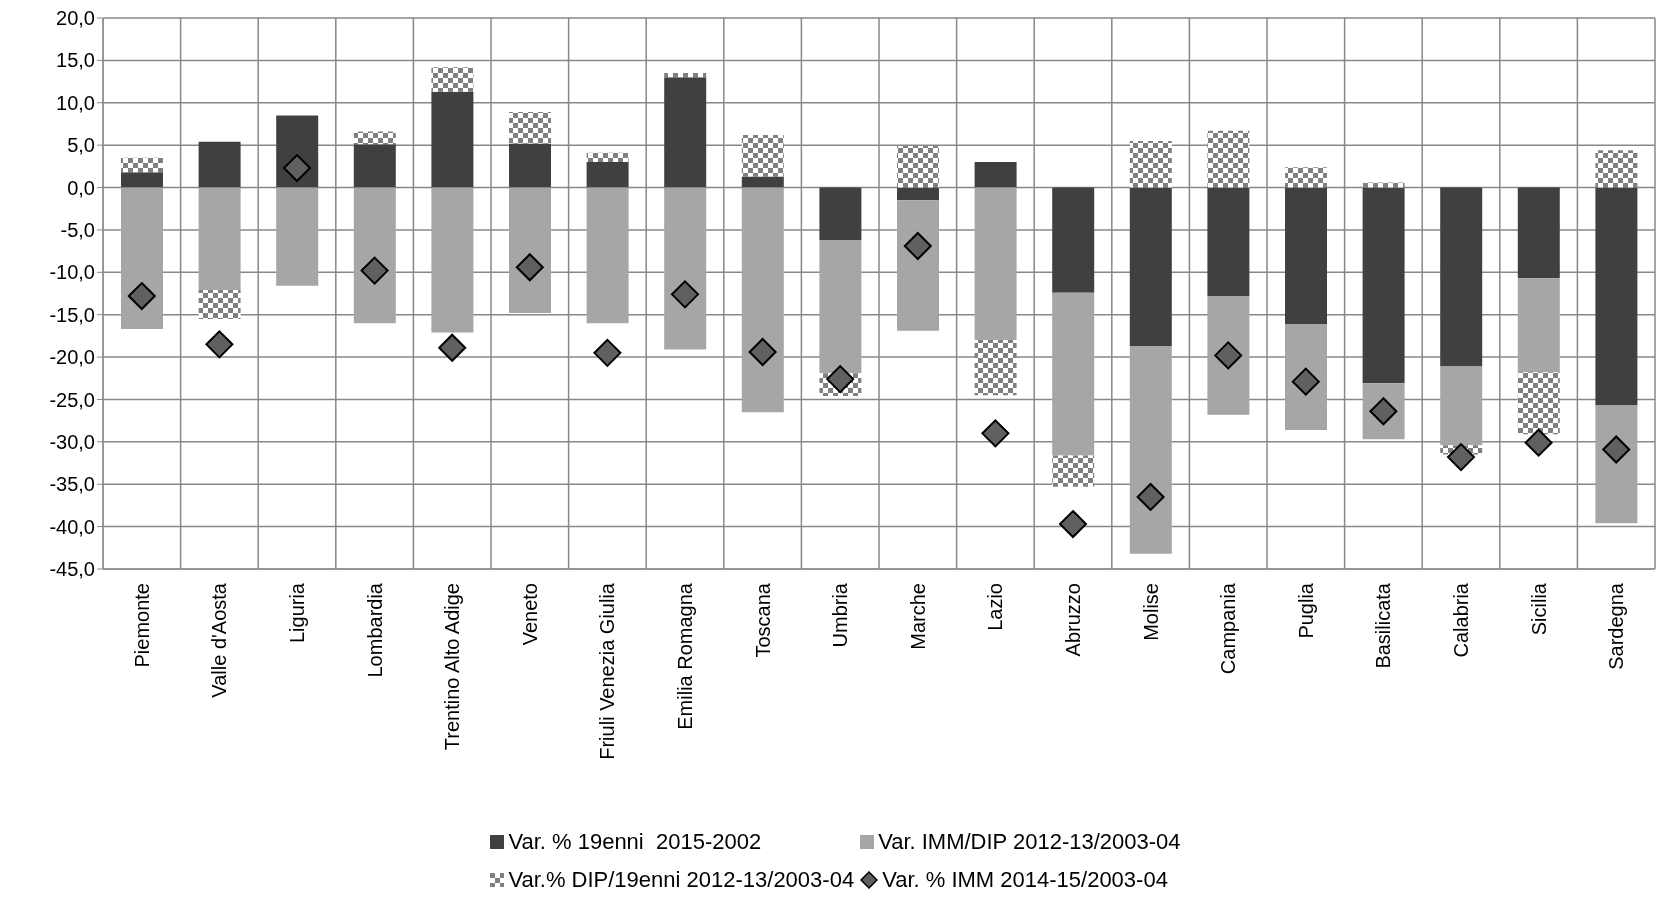 The height and width of the screenshot is (912, 1675). What do you see at coordinates (607, 671) in the screenshot?
I see `x-tick-label: Friuli Venezia Giulia` at bounding box center [607, 671].